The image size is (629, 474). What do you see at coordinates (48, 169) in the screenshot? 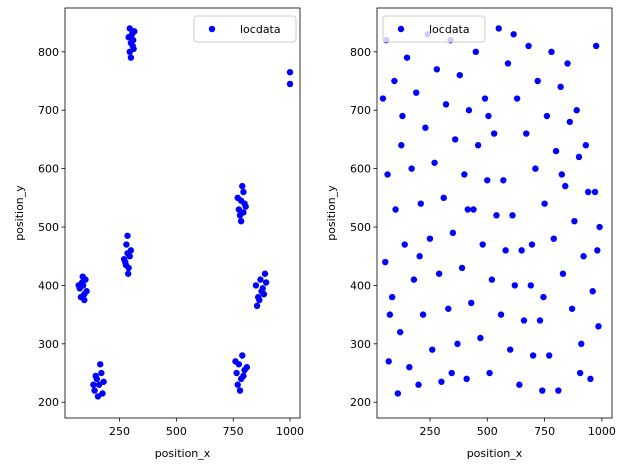
I see `y-tick-label: 600` at bounding box center [48, 169].